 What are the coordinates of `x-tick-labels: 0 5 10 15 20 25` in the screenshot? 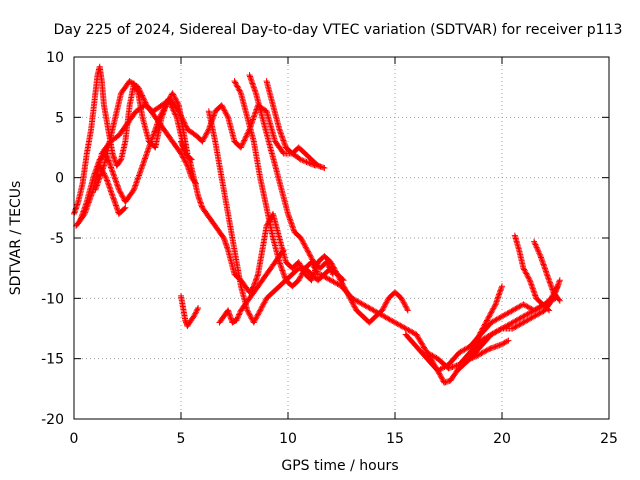 It's located at (344, 439).